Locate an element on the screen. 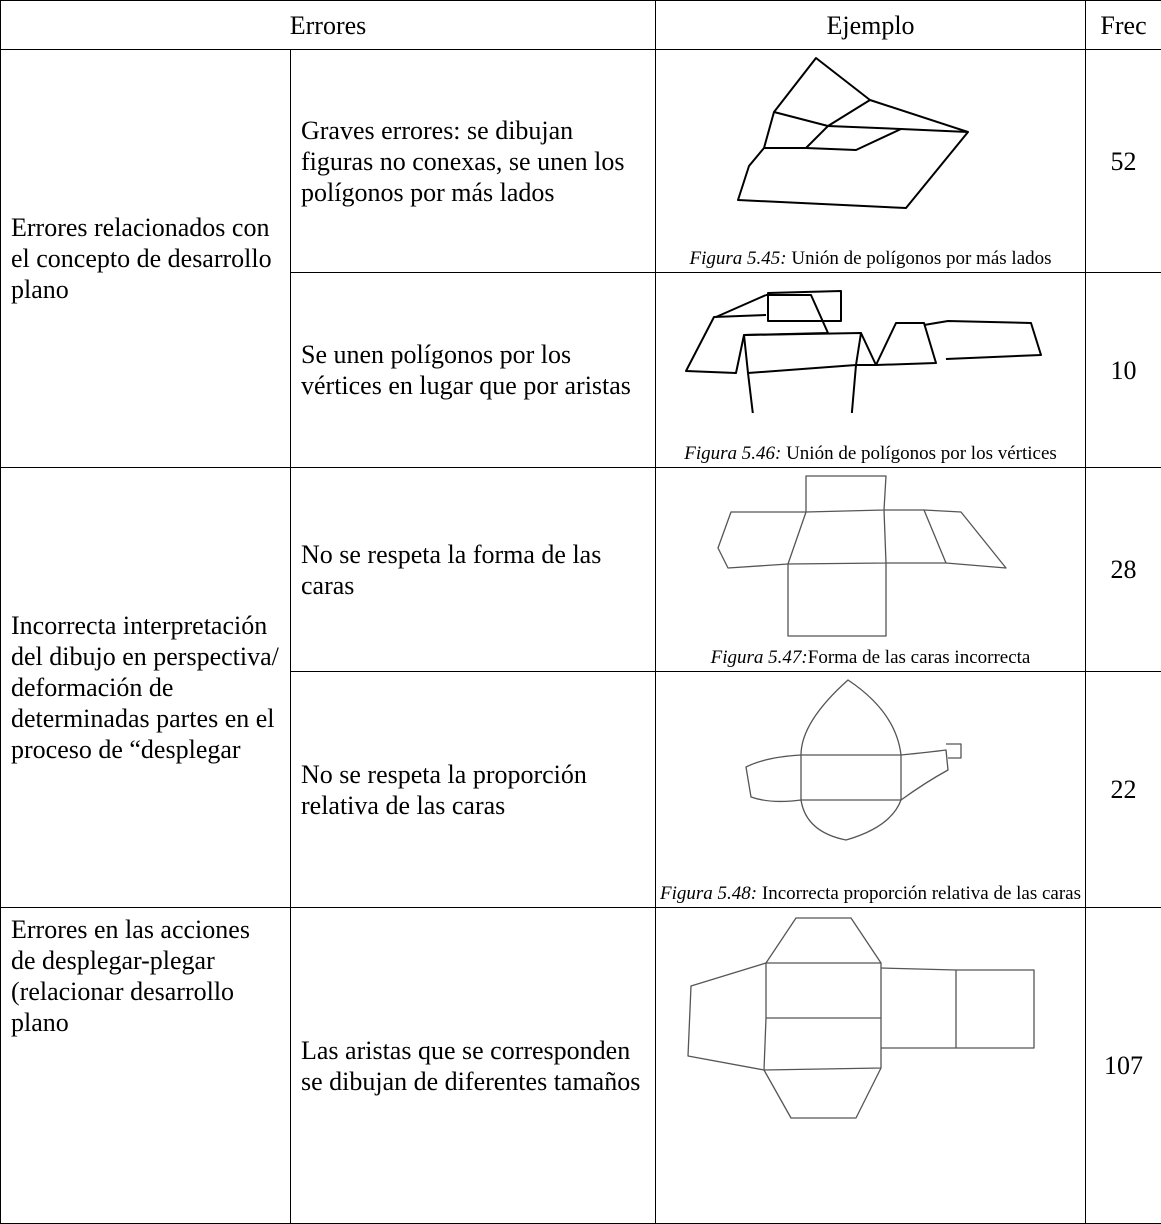 The width and height of the screenshot is (1161, 1224). frequency: 52 is located at coordinates (1123, 161).